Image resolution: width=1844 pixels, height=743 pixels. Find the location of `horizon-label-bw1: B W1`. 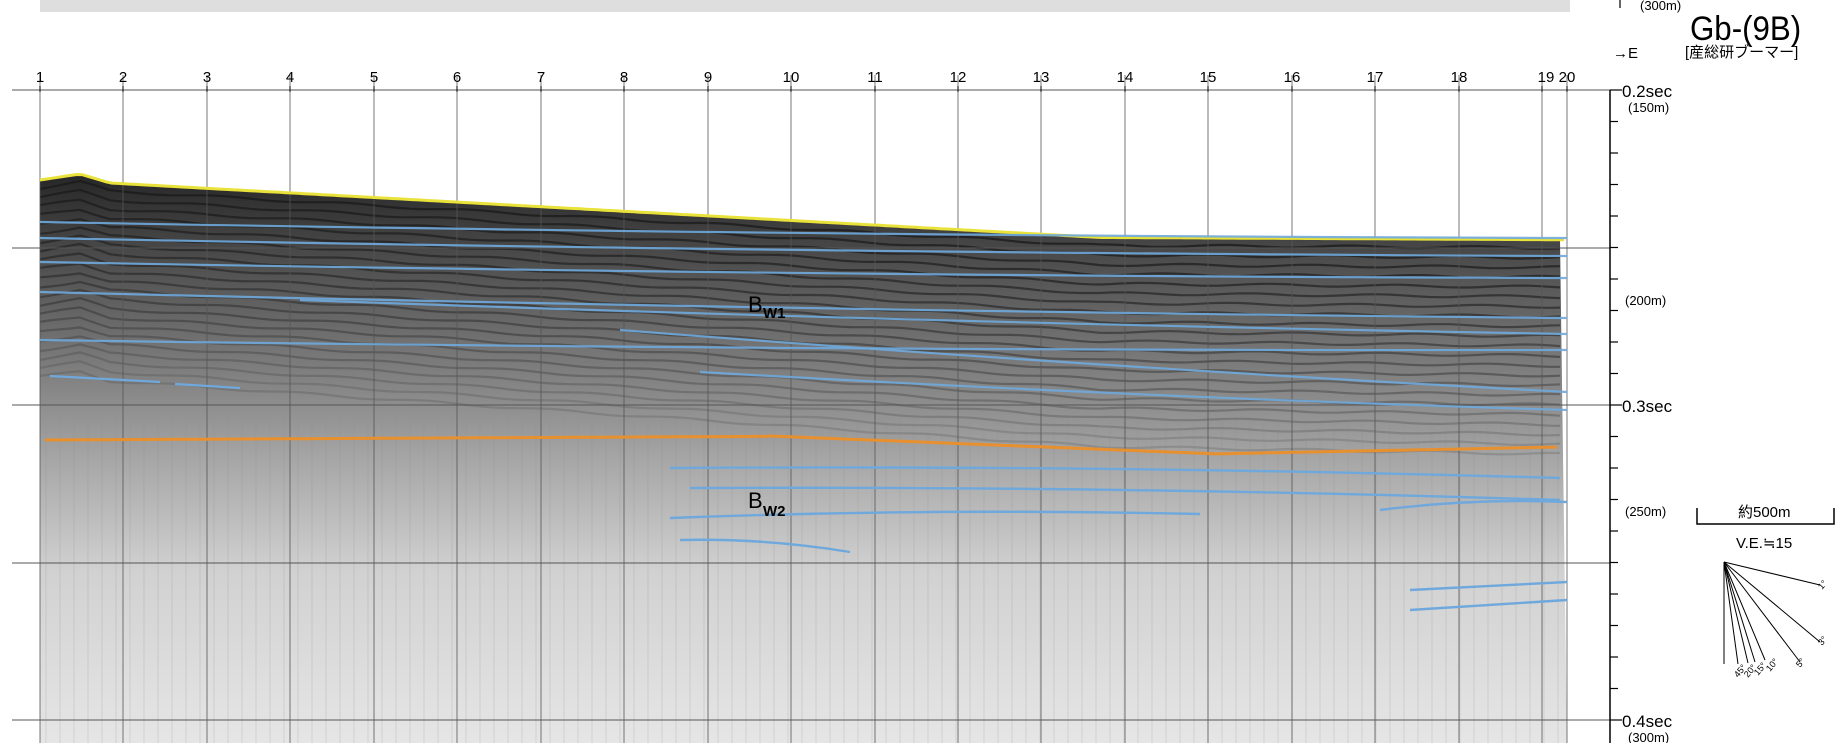

horizon-label-bw1: B W1 is located at coordinates (767, 307).